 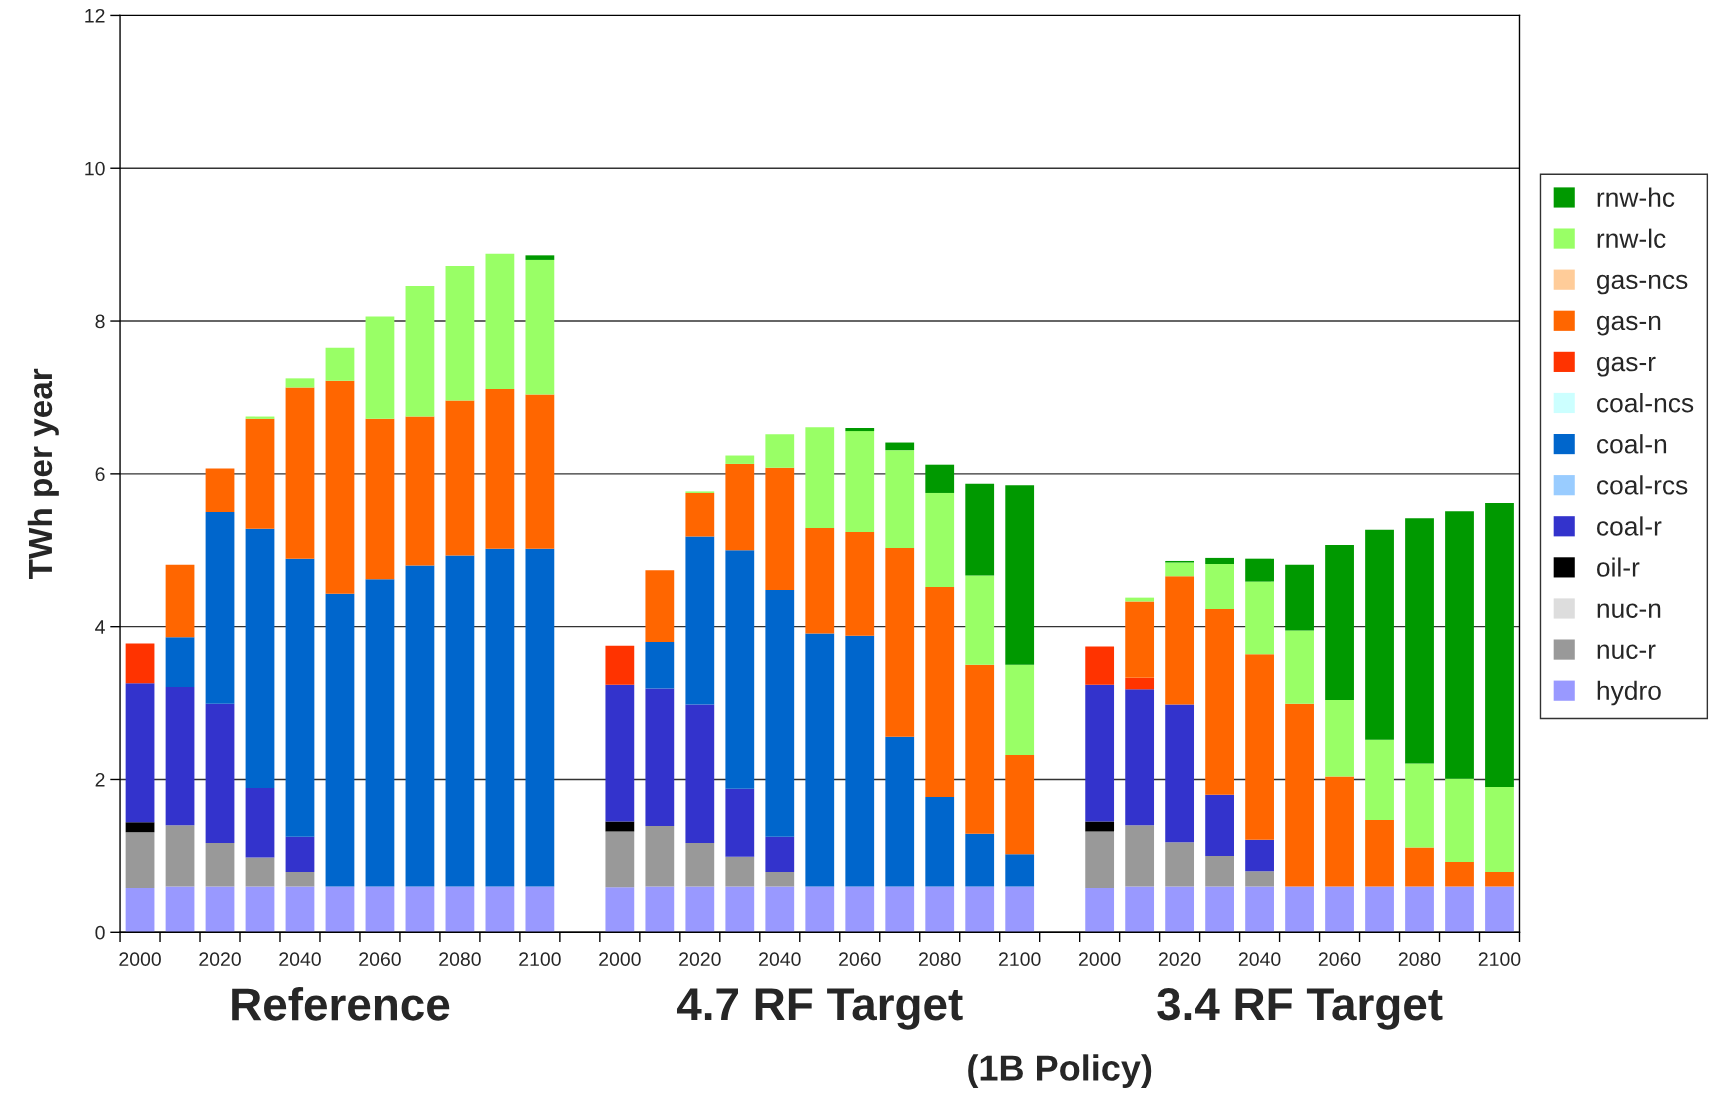 I want to click on y-tick-label: 12, so click(x=95, y=15).